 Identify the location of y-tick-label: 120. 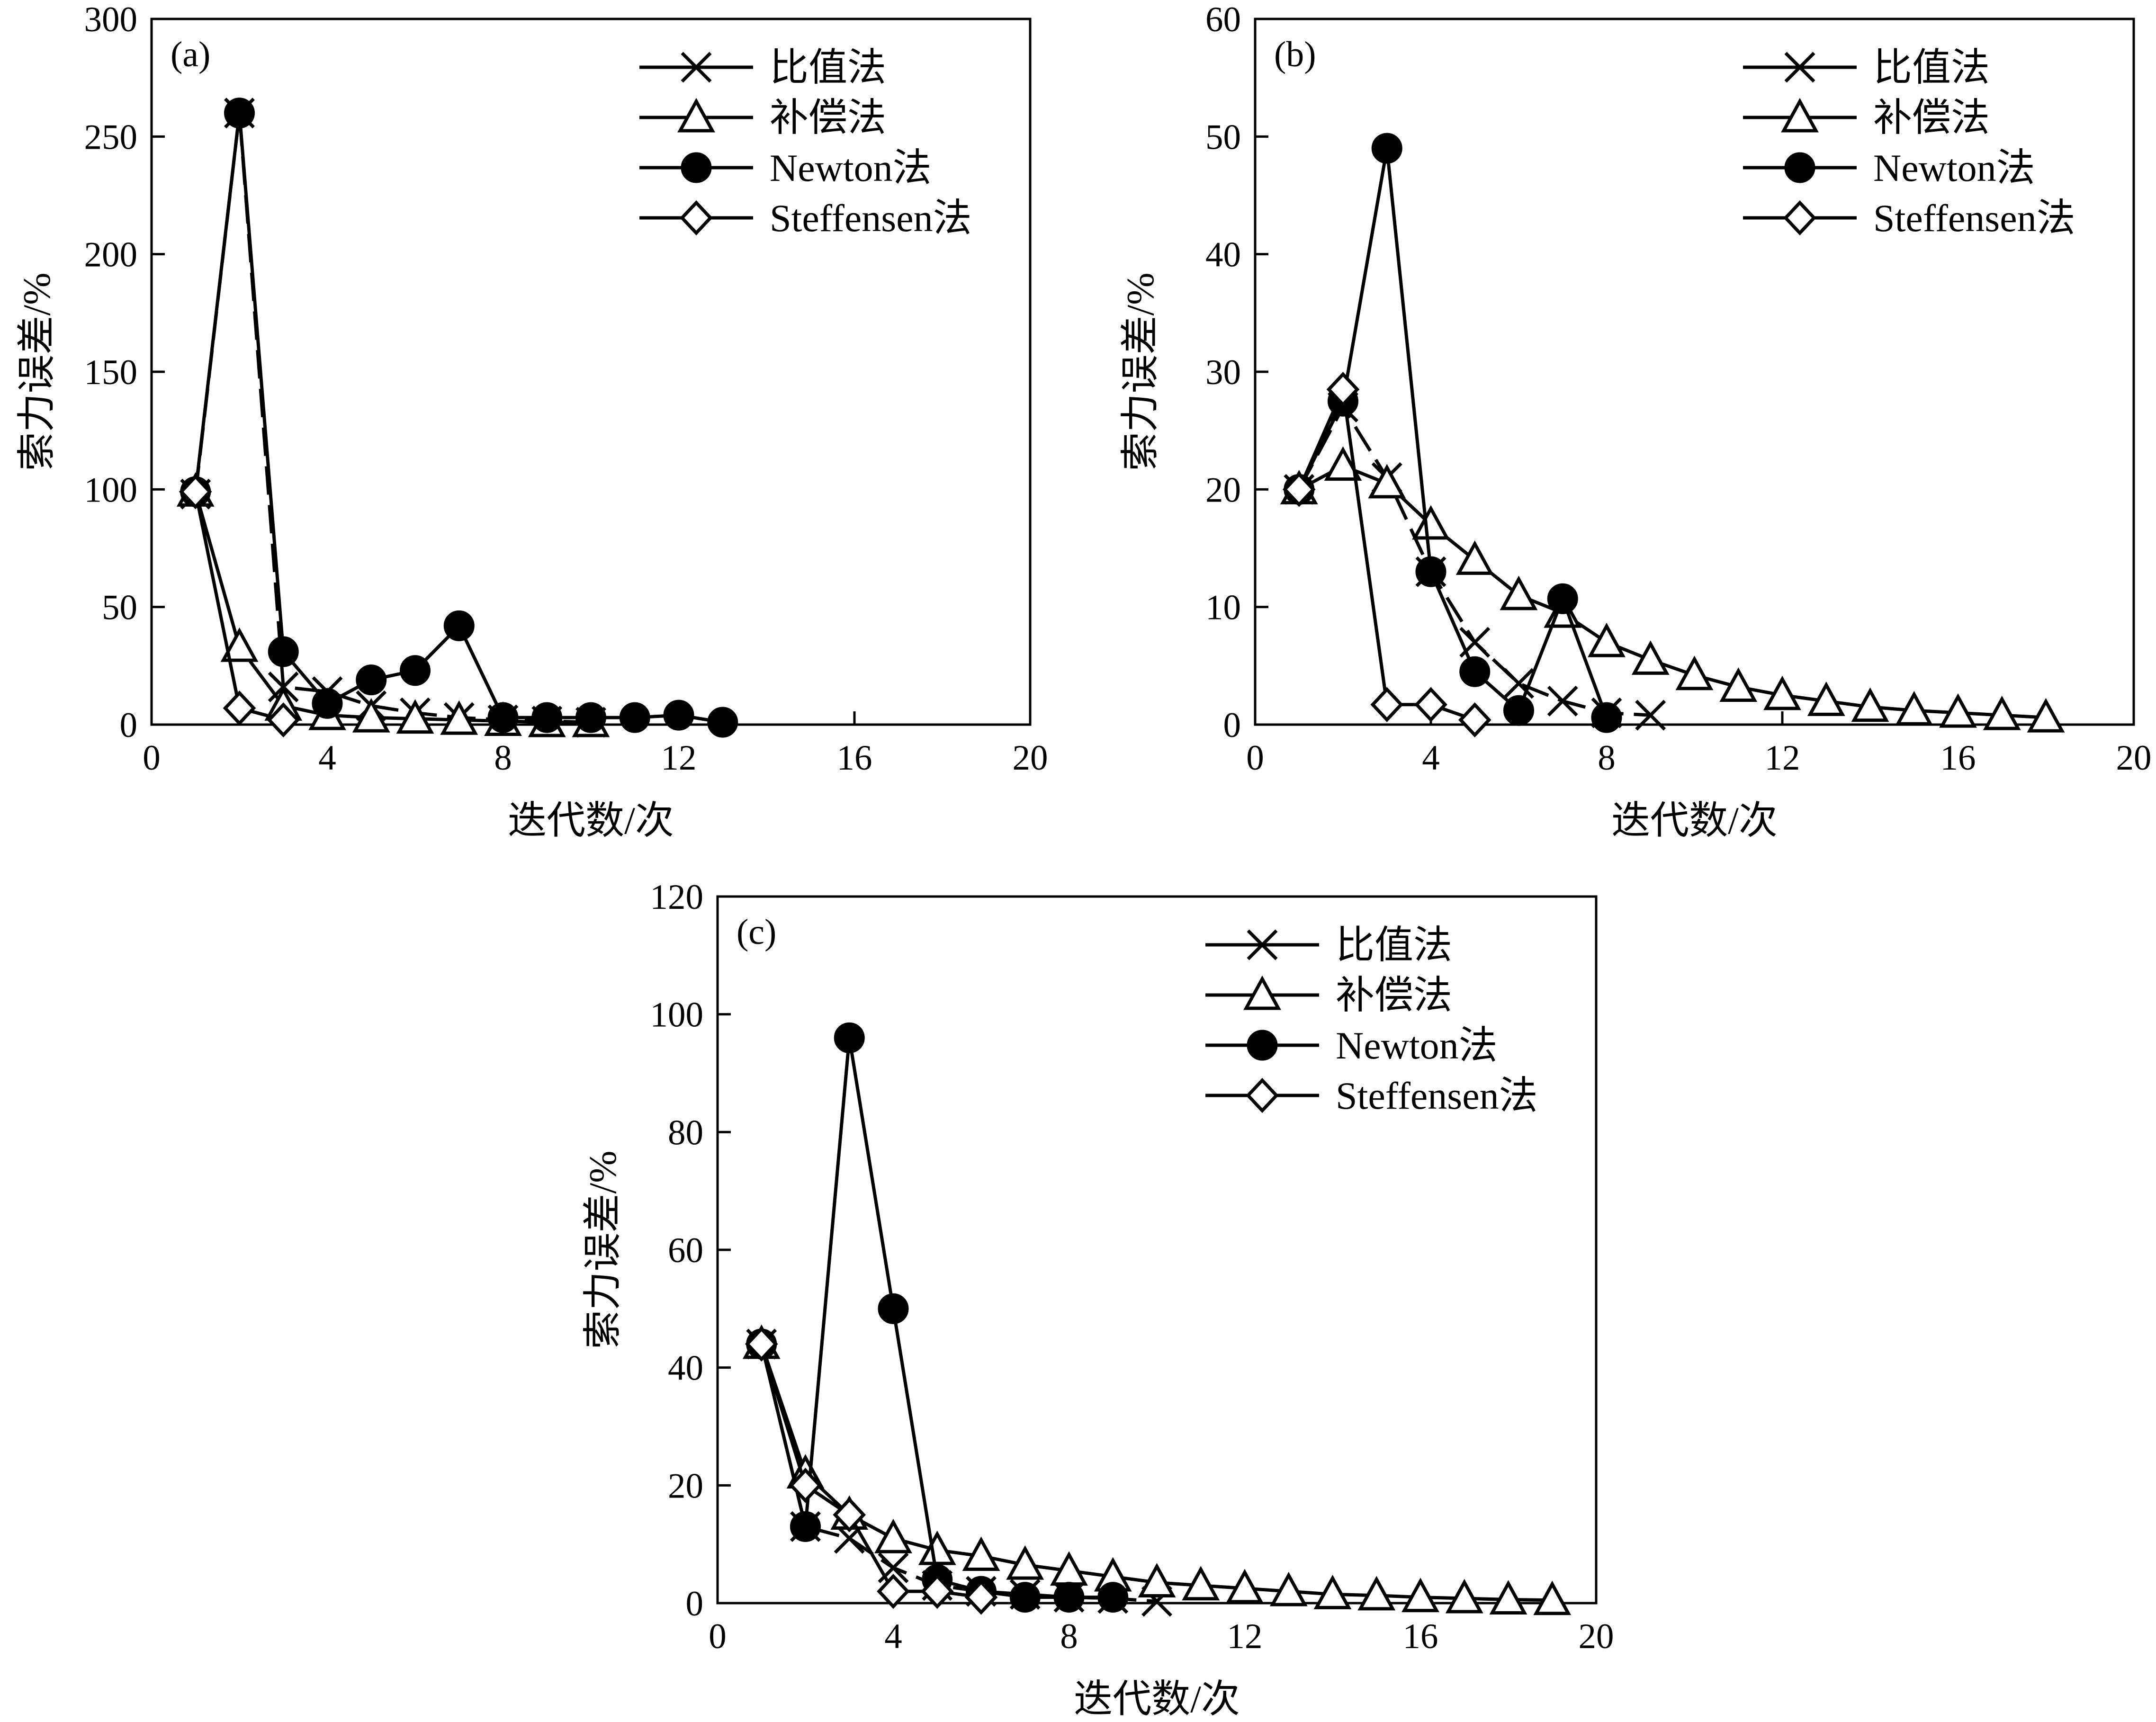
(677, 897).